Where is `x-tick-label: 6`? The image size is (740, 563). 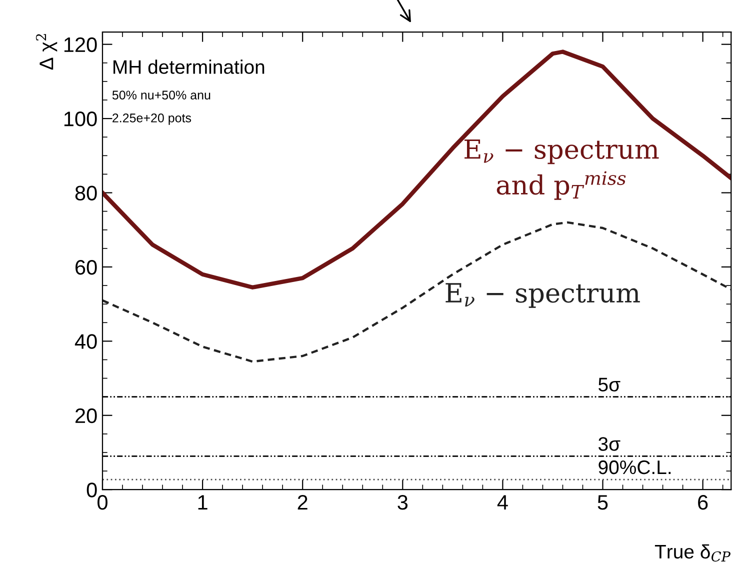
x-tick-label: 6 is located at coordinates (703, 502).